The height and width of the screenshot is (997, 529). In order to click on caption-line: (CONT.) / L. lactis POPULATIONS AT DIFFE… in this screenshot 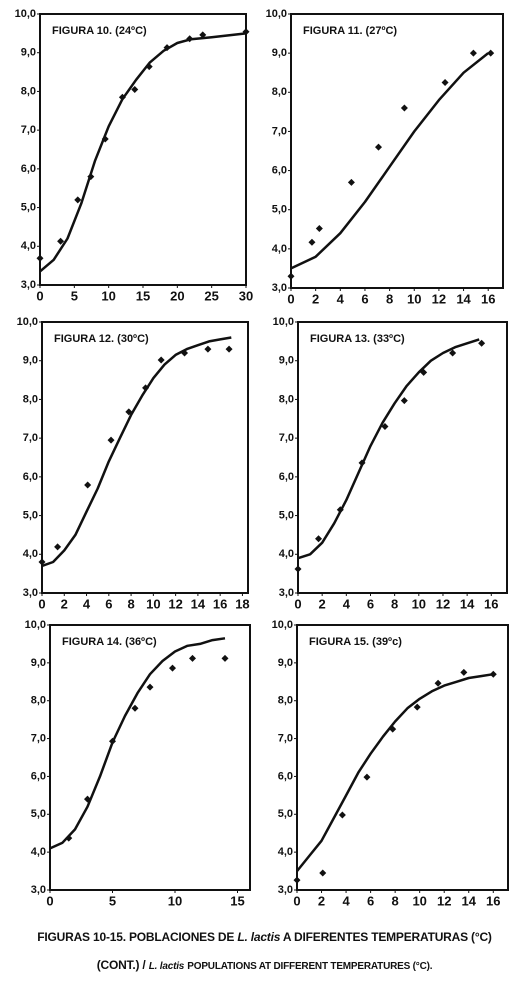, I will do `click(264, 965)`.